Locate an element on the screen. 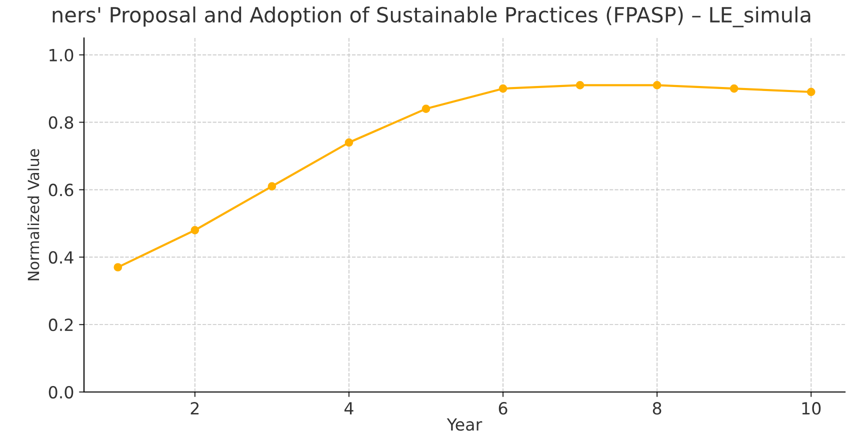 The image size is (863, 434). y-tick-label: 0.4 is located at coordinates (61, 257).